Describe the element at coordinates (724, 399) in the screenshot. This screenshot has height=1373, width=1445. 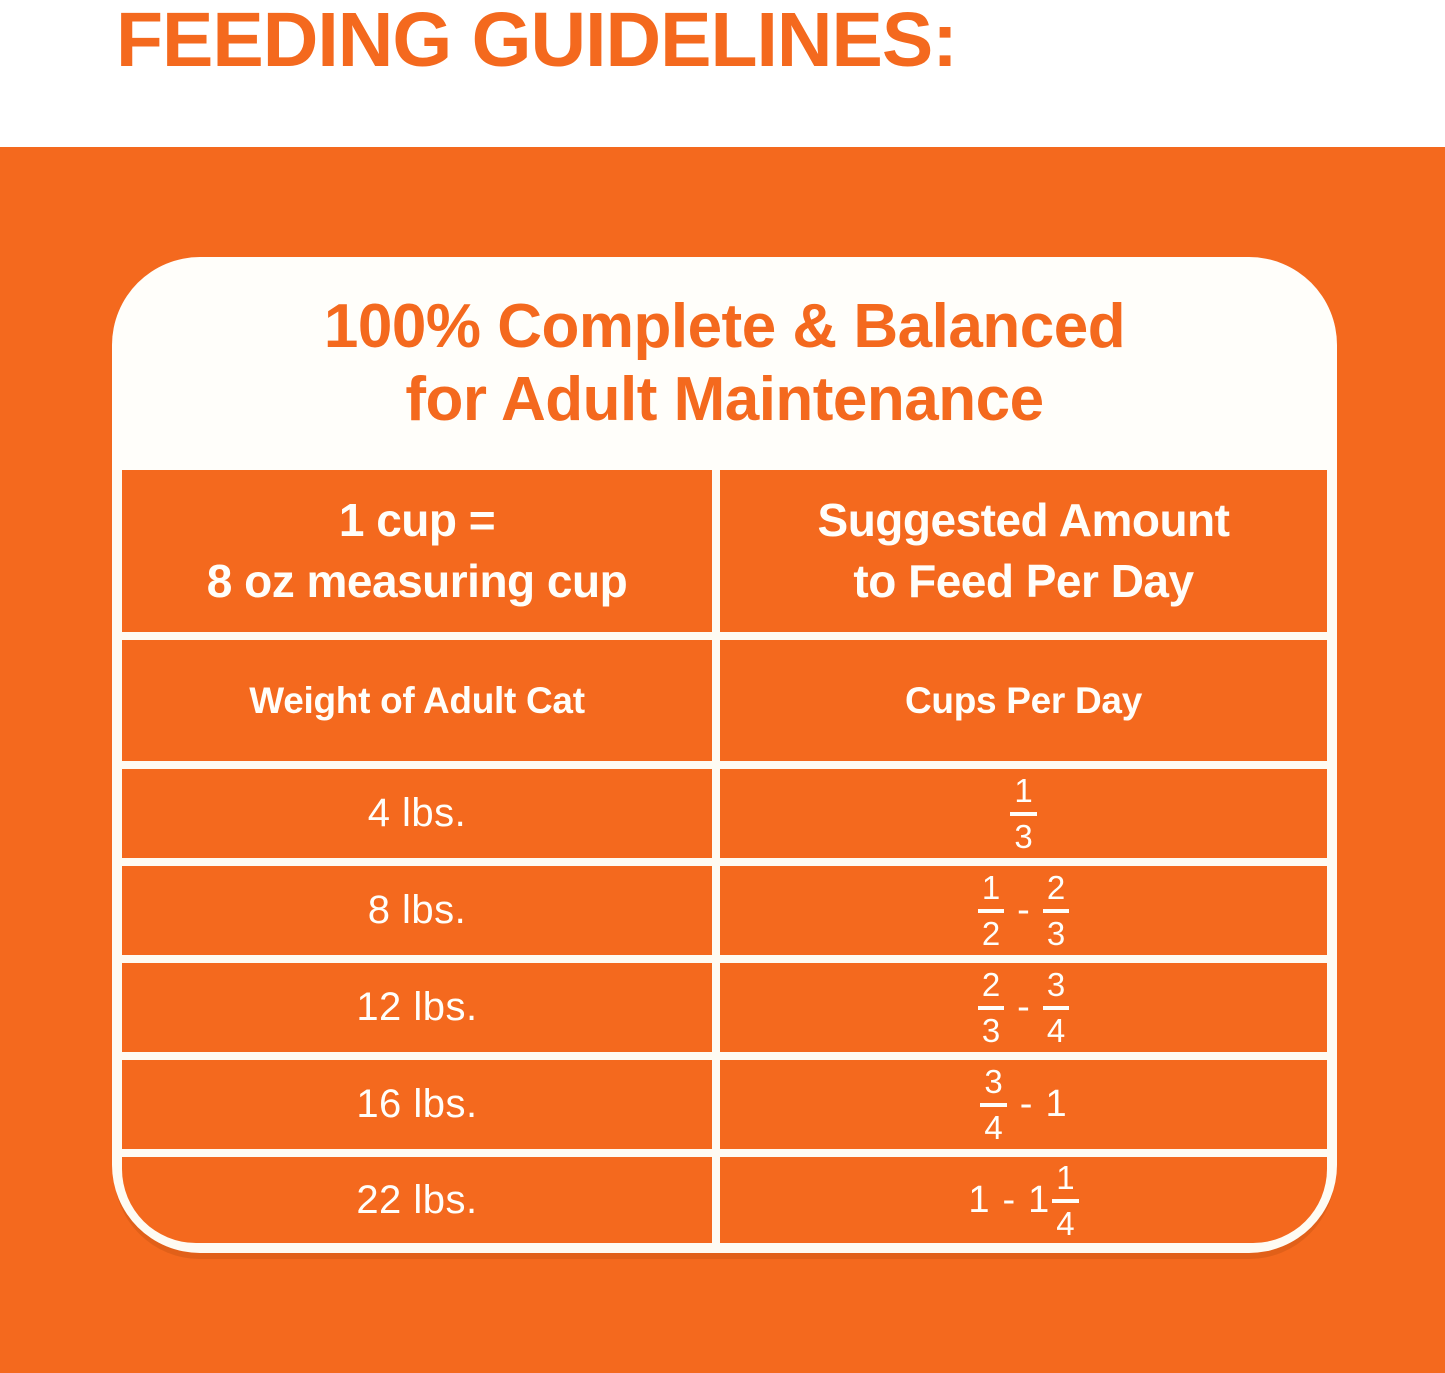
I see `panel-heading-line2: for Adult Maintenance` at that location.